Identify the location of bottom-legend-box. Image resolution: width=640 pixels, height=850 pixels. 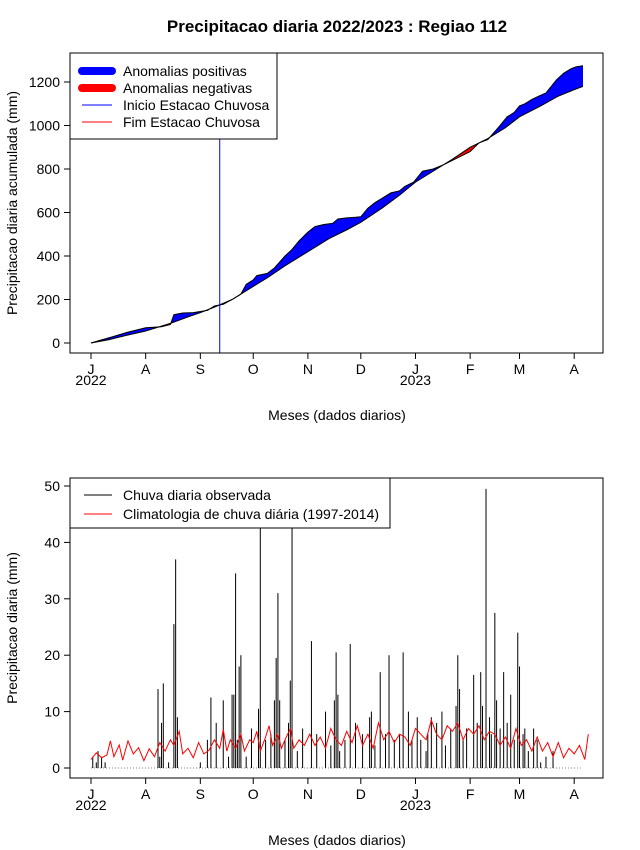
(230, 503).